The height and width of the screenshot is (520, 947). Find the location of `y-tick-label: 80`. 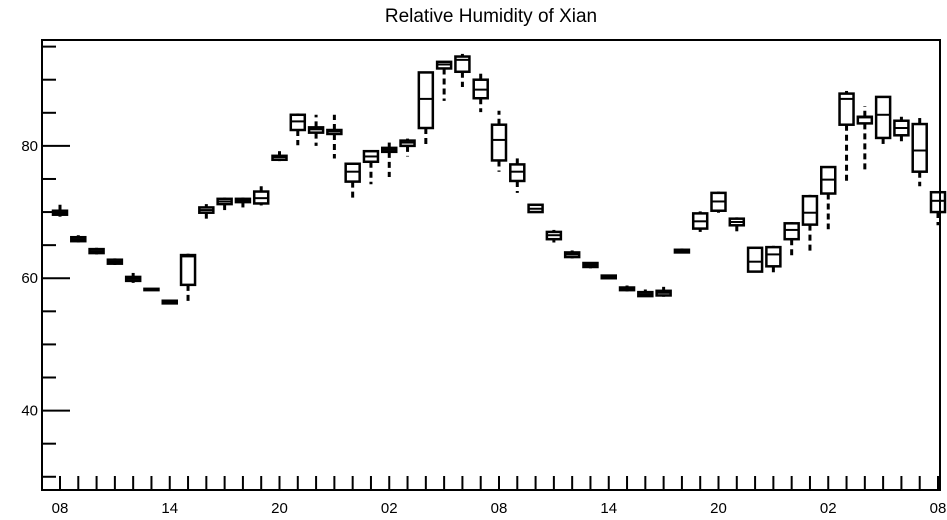

y-tick-label: 80 is located at coordinates (29, 146).